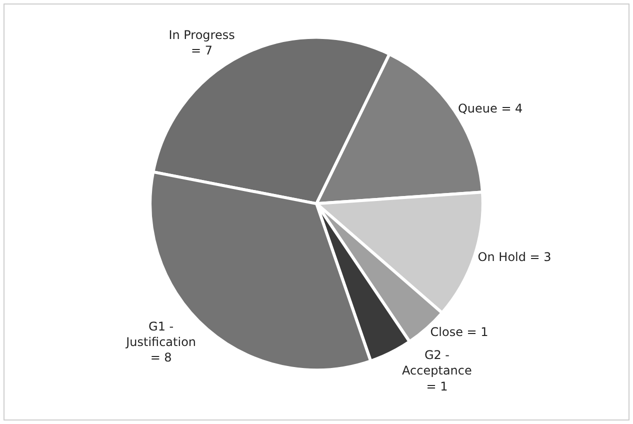 This screenshot has height=424, width=633. What do you see at coordinates (161, 357) in the screenshot?
I see `data-label: = 8` at bounding box center [161, 357].